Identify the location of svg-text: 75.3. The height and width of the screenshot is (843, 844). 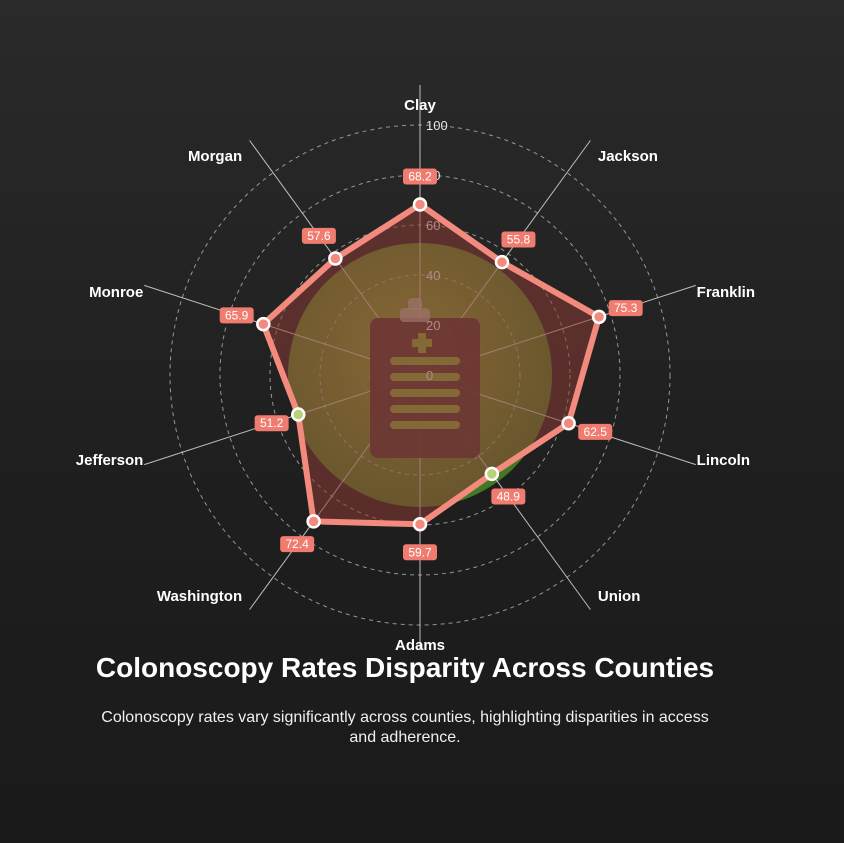
(626, 308).